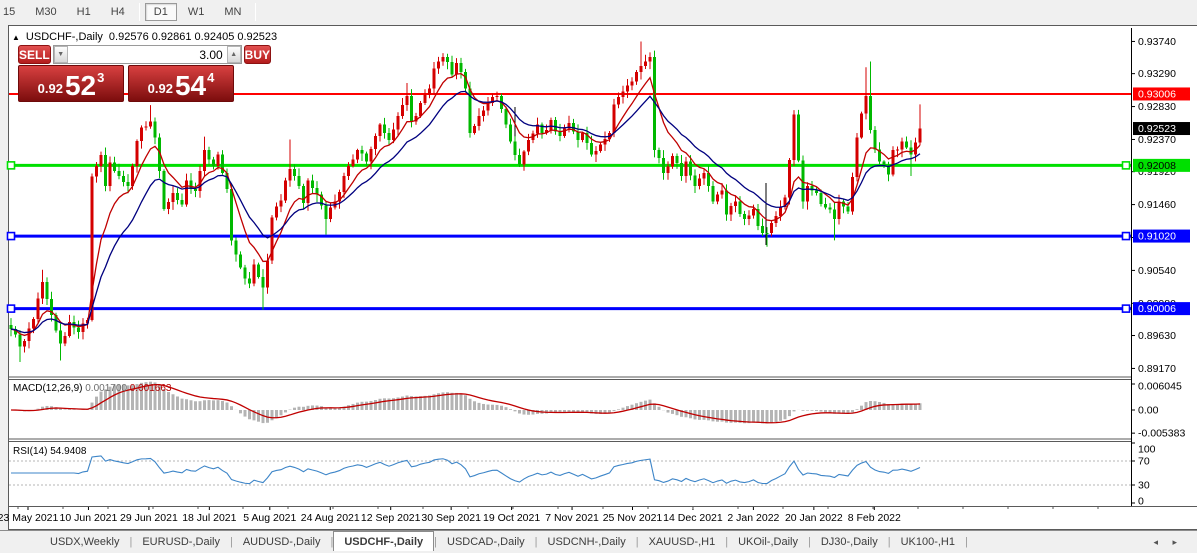 The height and width of the screenshot is (553, 1197). What do you see at coordinates (1161, 434) in the screenshot?
I see `macd-axis-label: -0.005383` at bounding box center [1161, 434].